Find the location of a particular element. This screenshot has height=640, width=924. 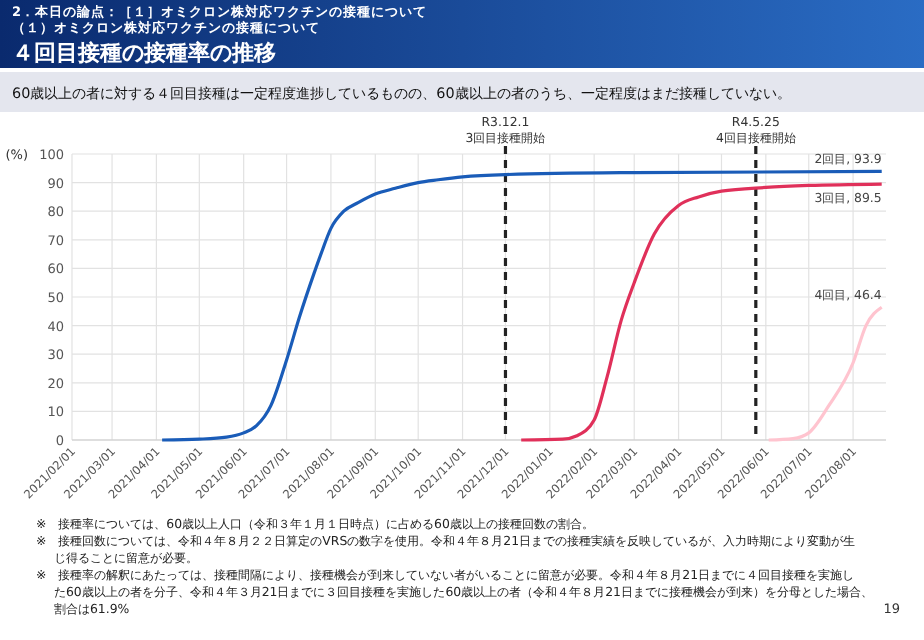

line-series is located at coordinates (825, 373).